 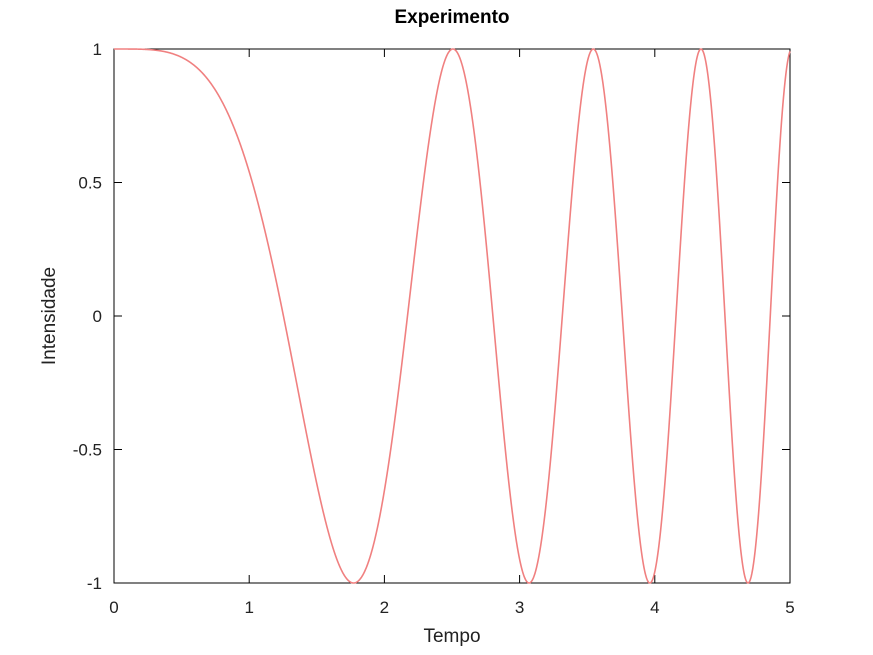 I want to click on x-tick-label: 0, so click(x=113, y=607).